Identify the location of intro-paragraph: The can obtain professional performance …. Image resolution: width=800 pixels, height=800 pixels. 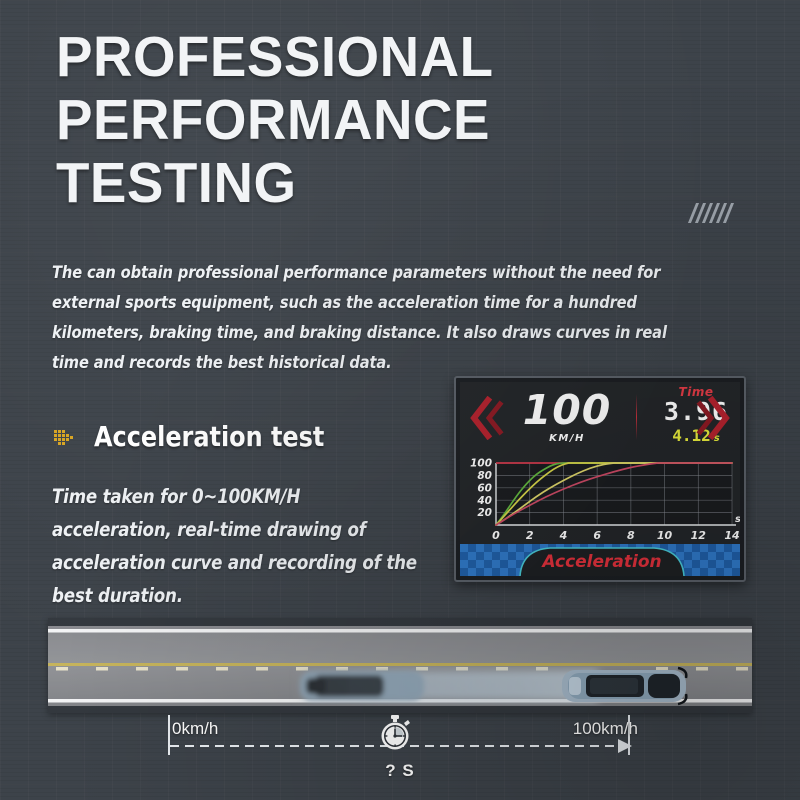
(359, 318).